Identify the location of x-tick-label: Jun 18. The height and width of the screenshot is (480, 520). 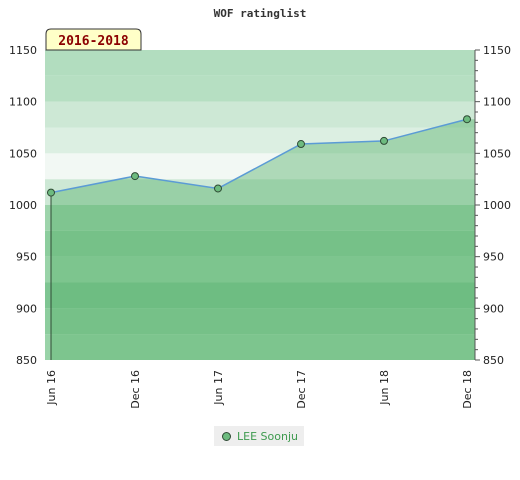
(384, 388).